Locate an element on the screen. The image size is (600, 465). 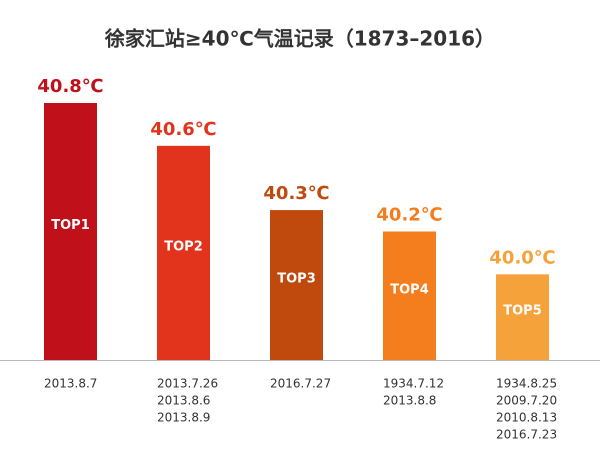
x-tick-label: 2016.7.27 is located at coordinates (300, 384).